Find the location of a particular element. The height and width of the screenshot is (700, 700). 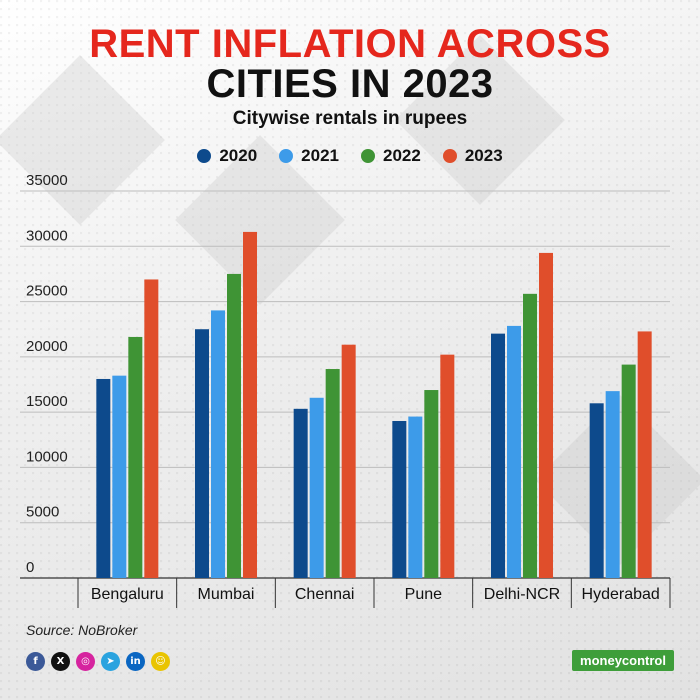

y-tick-label: 5000 is located at coordinates (42, 512).